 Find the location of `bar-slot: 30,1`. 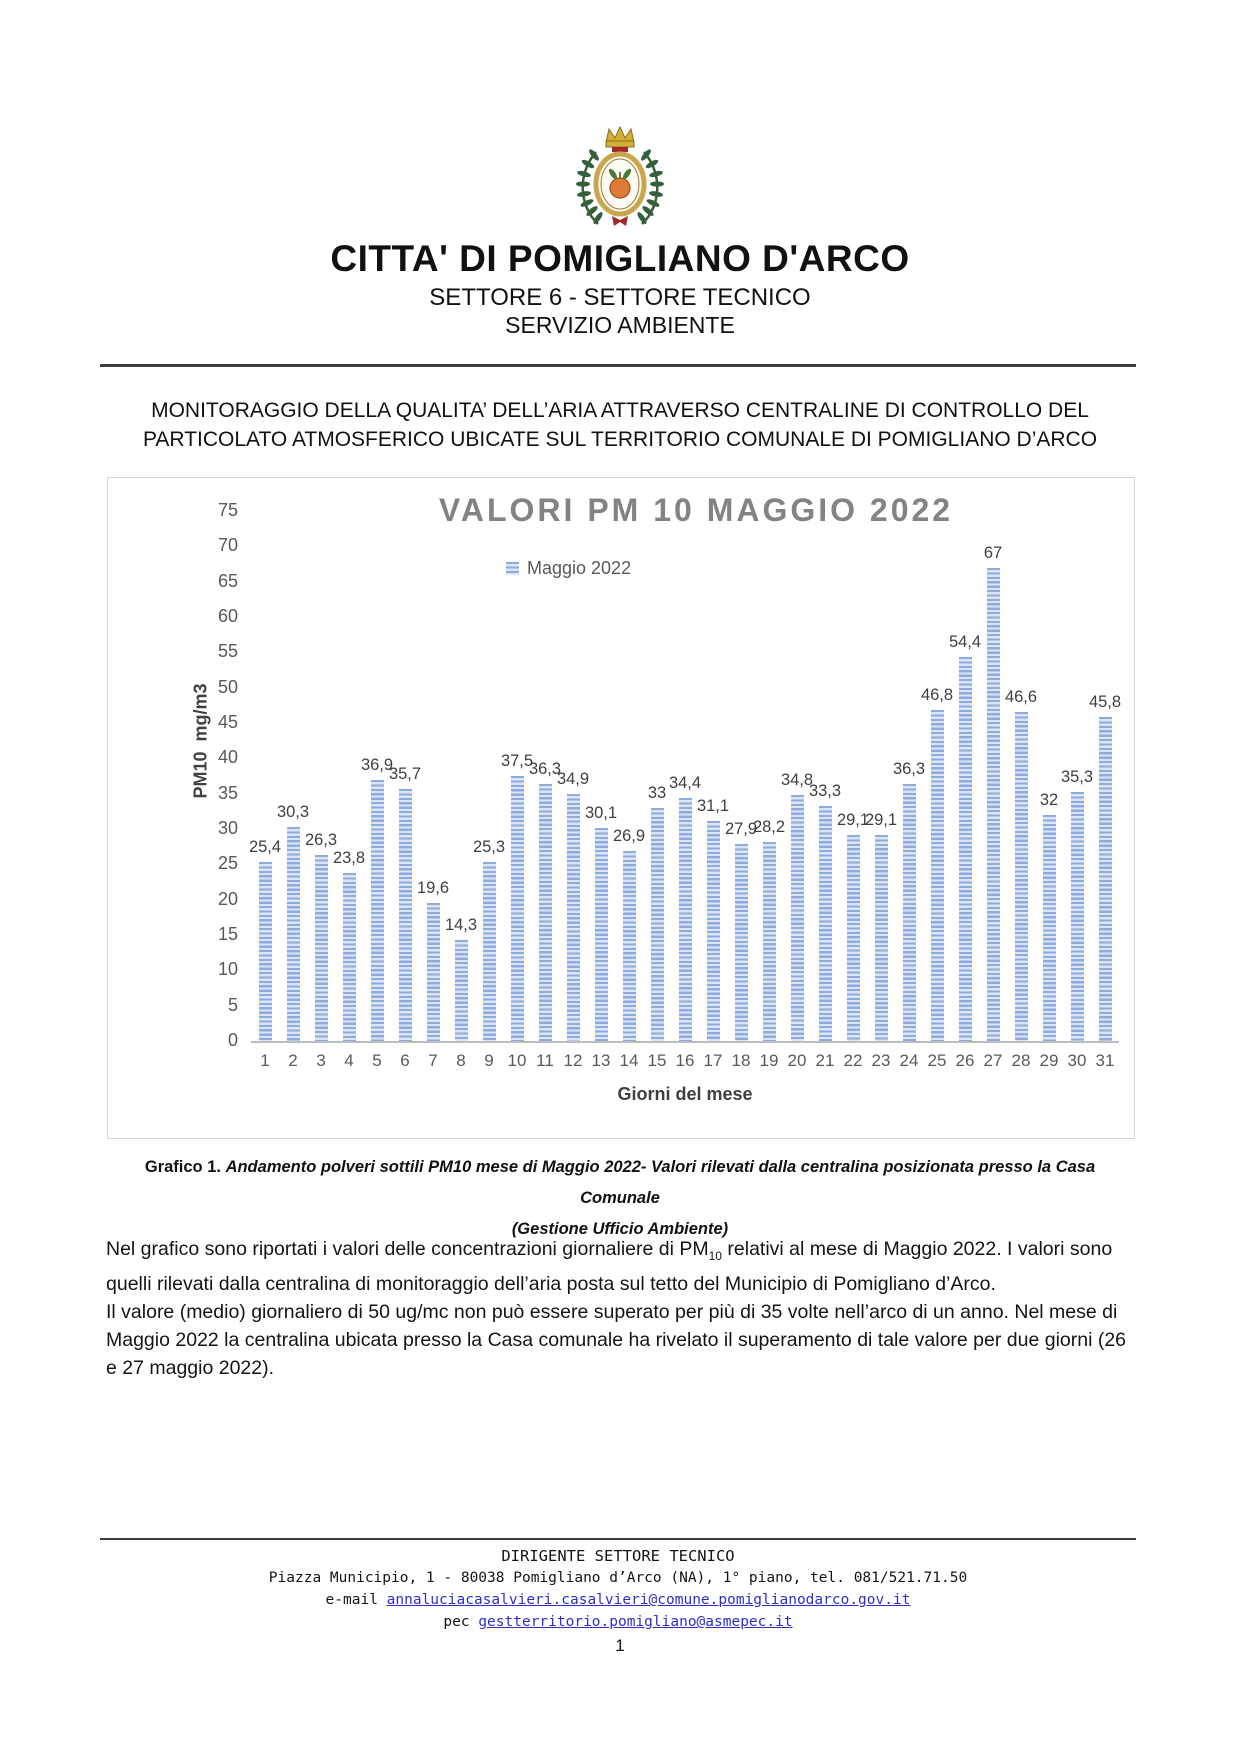

bar-slot: 30,1 is located at coordinates (601, 776).